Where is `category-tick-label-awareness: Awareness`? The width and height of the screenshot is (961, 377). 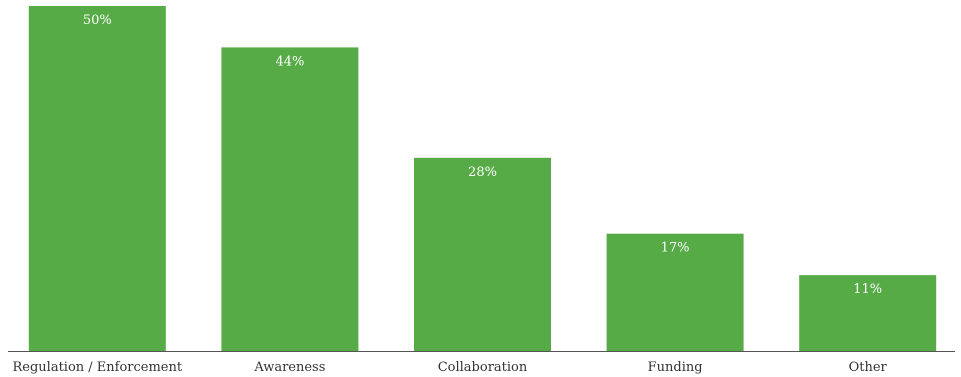
category-tick-label-awareness: Awareness is located at coordinates (289, 367).